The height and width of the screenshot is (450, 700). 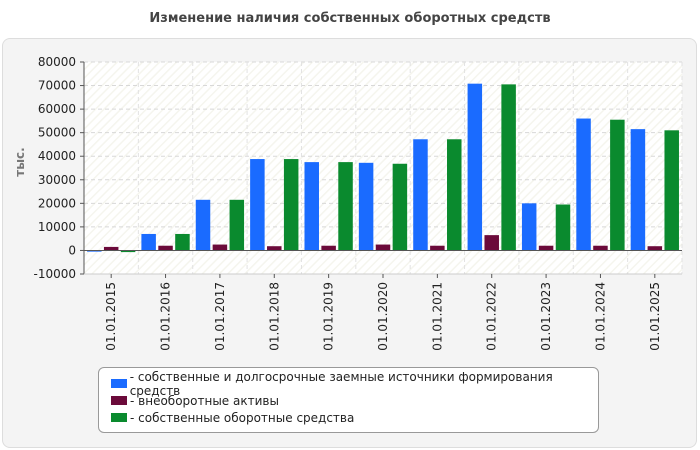 What do you see at coordinates (655, 316) in the screenshot?
I see `x-tick-label: 01.01.2025` at bounding box center [655, 316].